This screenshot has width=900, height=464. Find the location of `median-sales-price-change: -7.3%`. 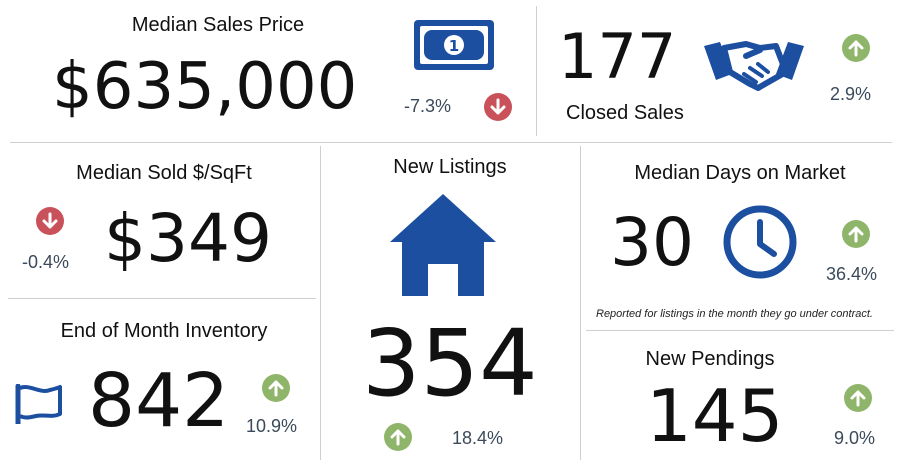

median-sales-price-change: -7.3% is located at coordinates (428, 106).